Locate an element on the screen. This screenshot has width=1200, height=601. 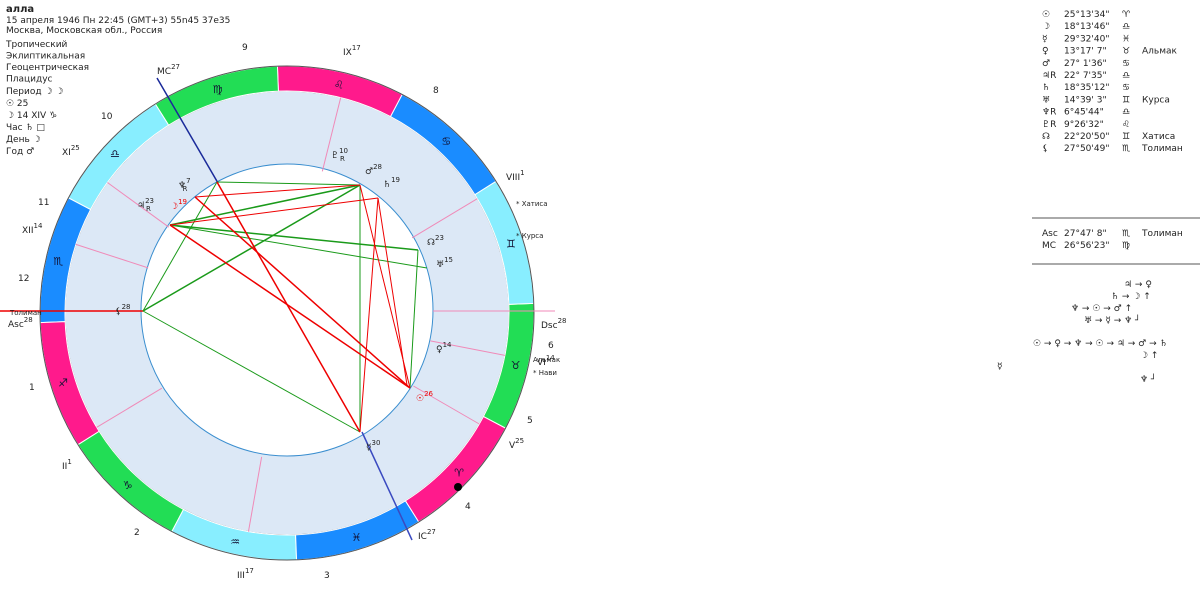
label-sub: R is located at coordinates (342, 159).